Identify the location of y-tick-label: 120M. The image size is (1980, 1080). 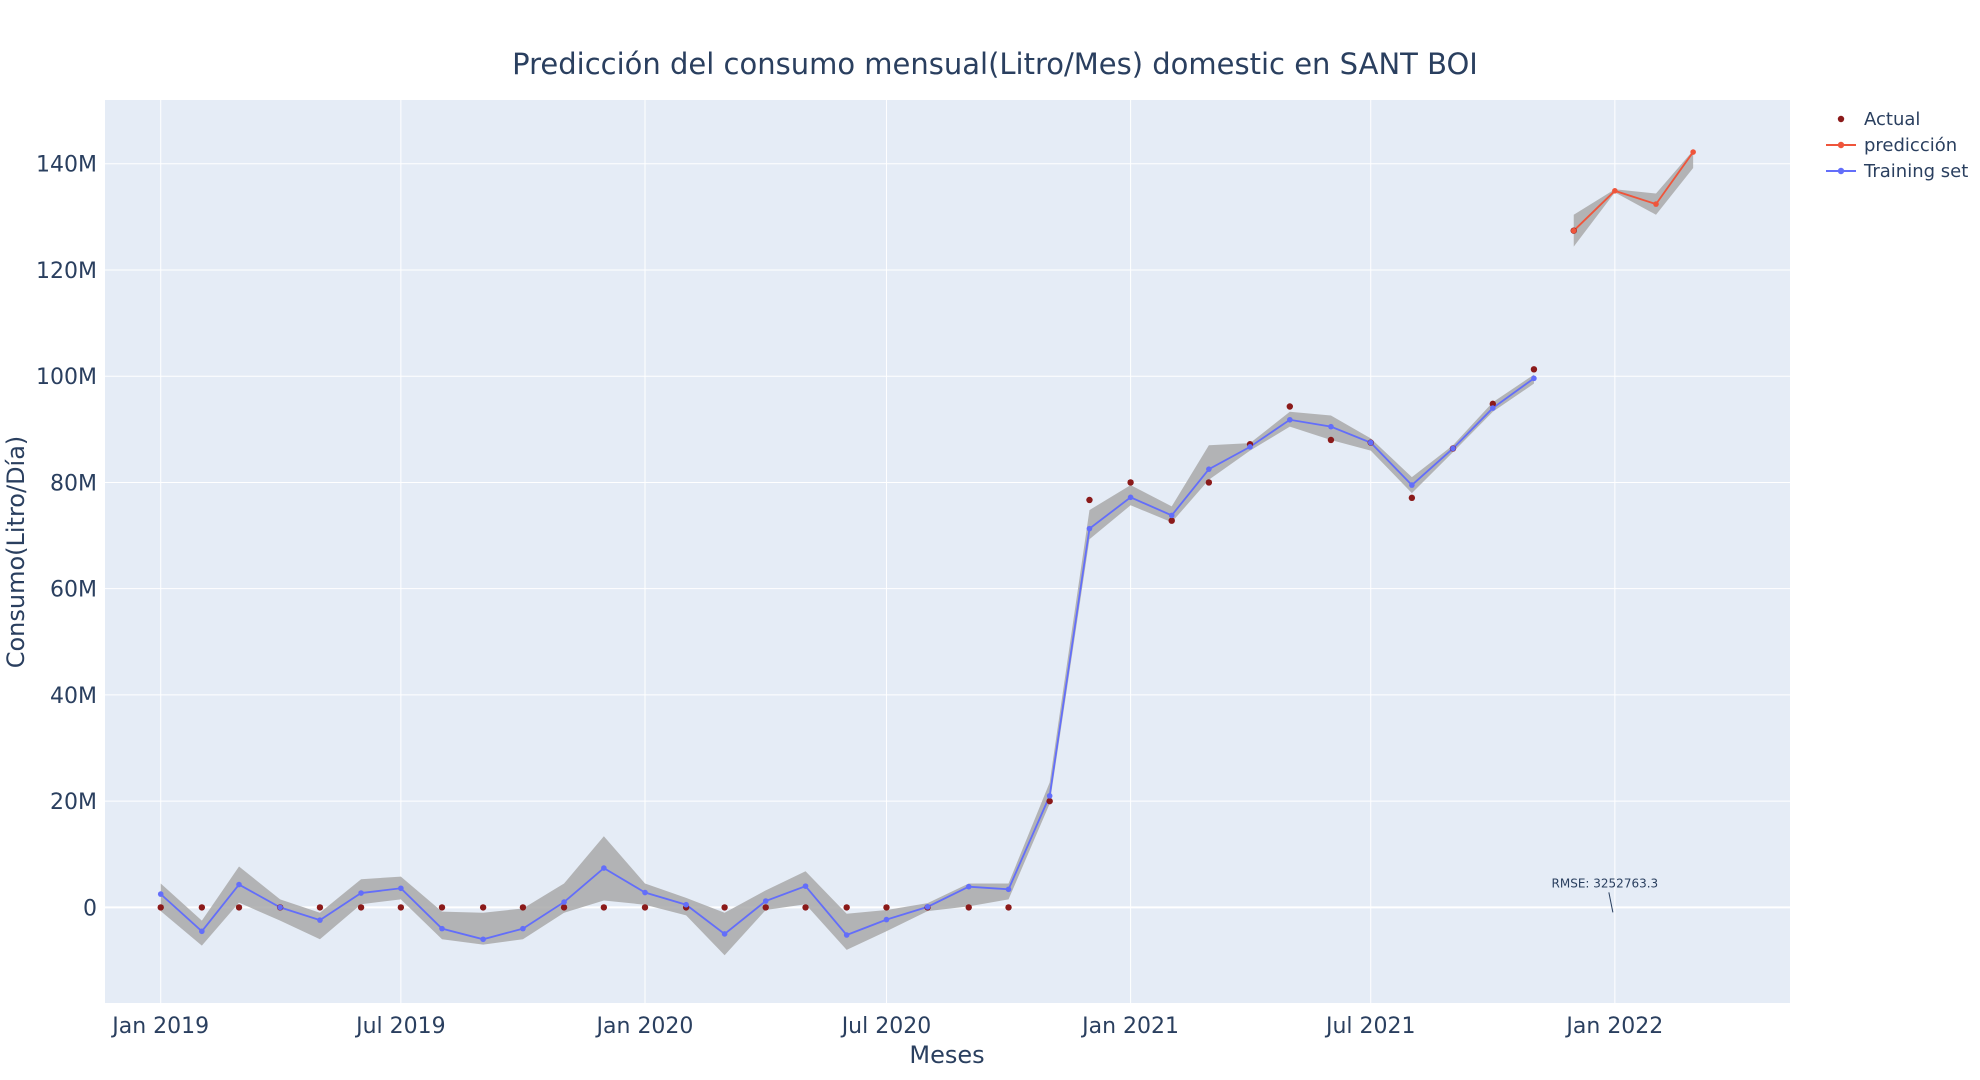
(66, 271).